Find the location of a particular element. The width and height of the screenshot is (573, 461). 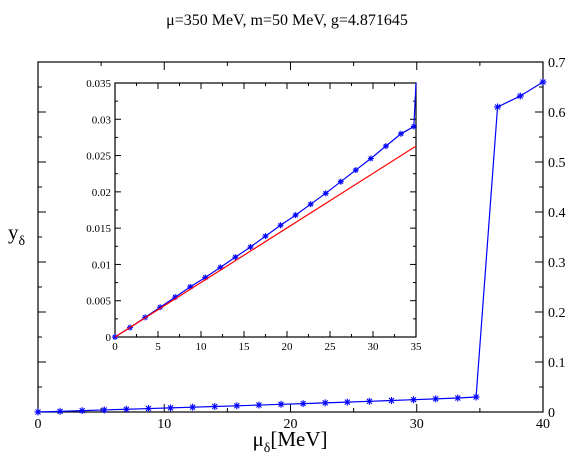

x-axis-label-main: μ is located at coordinates (257, 439).